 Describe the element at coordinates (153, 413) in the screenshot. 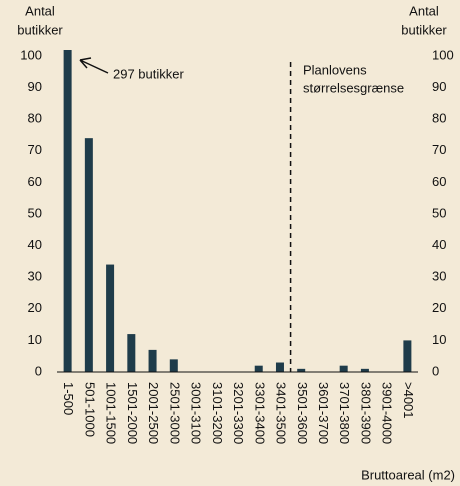

I see `x-tick-label: 2001-2500` at that location.